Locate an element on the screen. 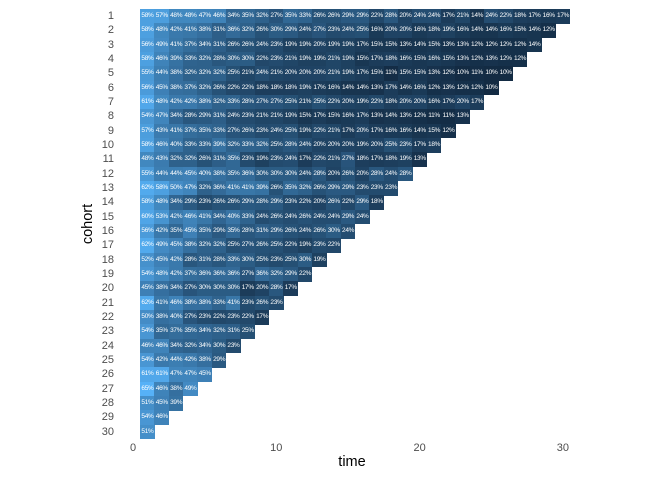 The height and width of the screenshot is (480, 672). y-tick-label: 17 is located at coordinates (107, 245).